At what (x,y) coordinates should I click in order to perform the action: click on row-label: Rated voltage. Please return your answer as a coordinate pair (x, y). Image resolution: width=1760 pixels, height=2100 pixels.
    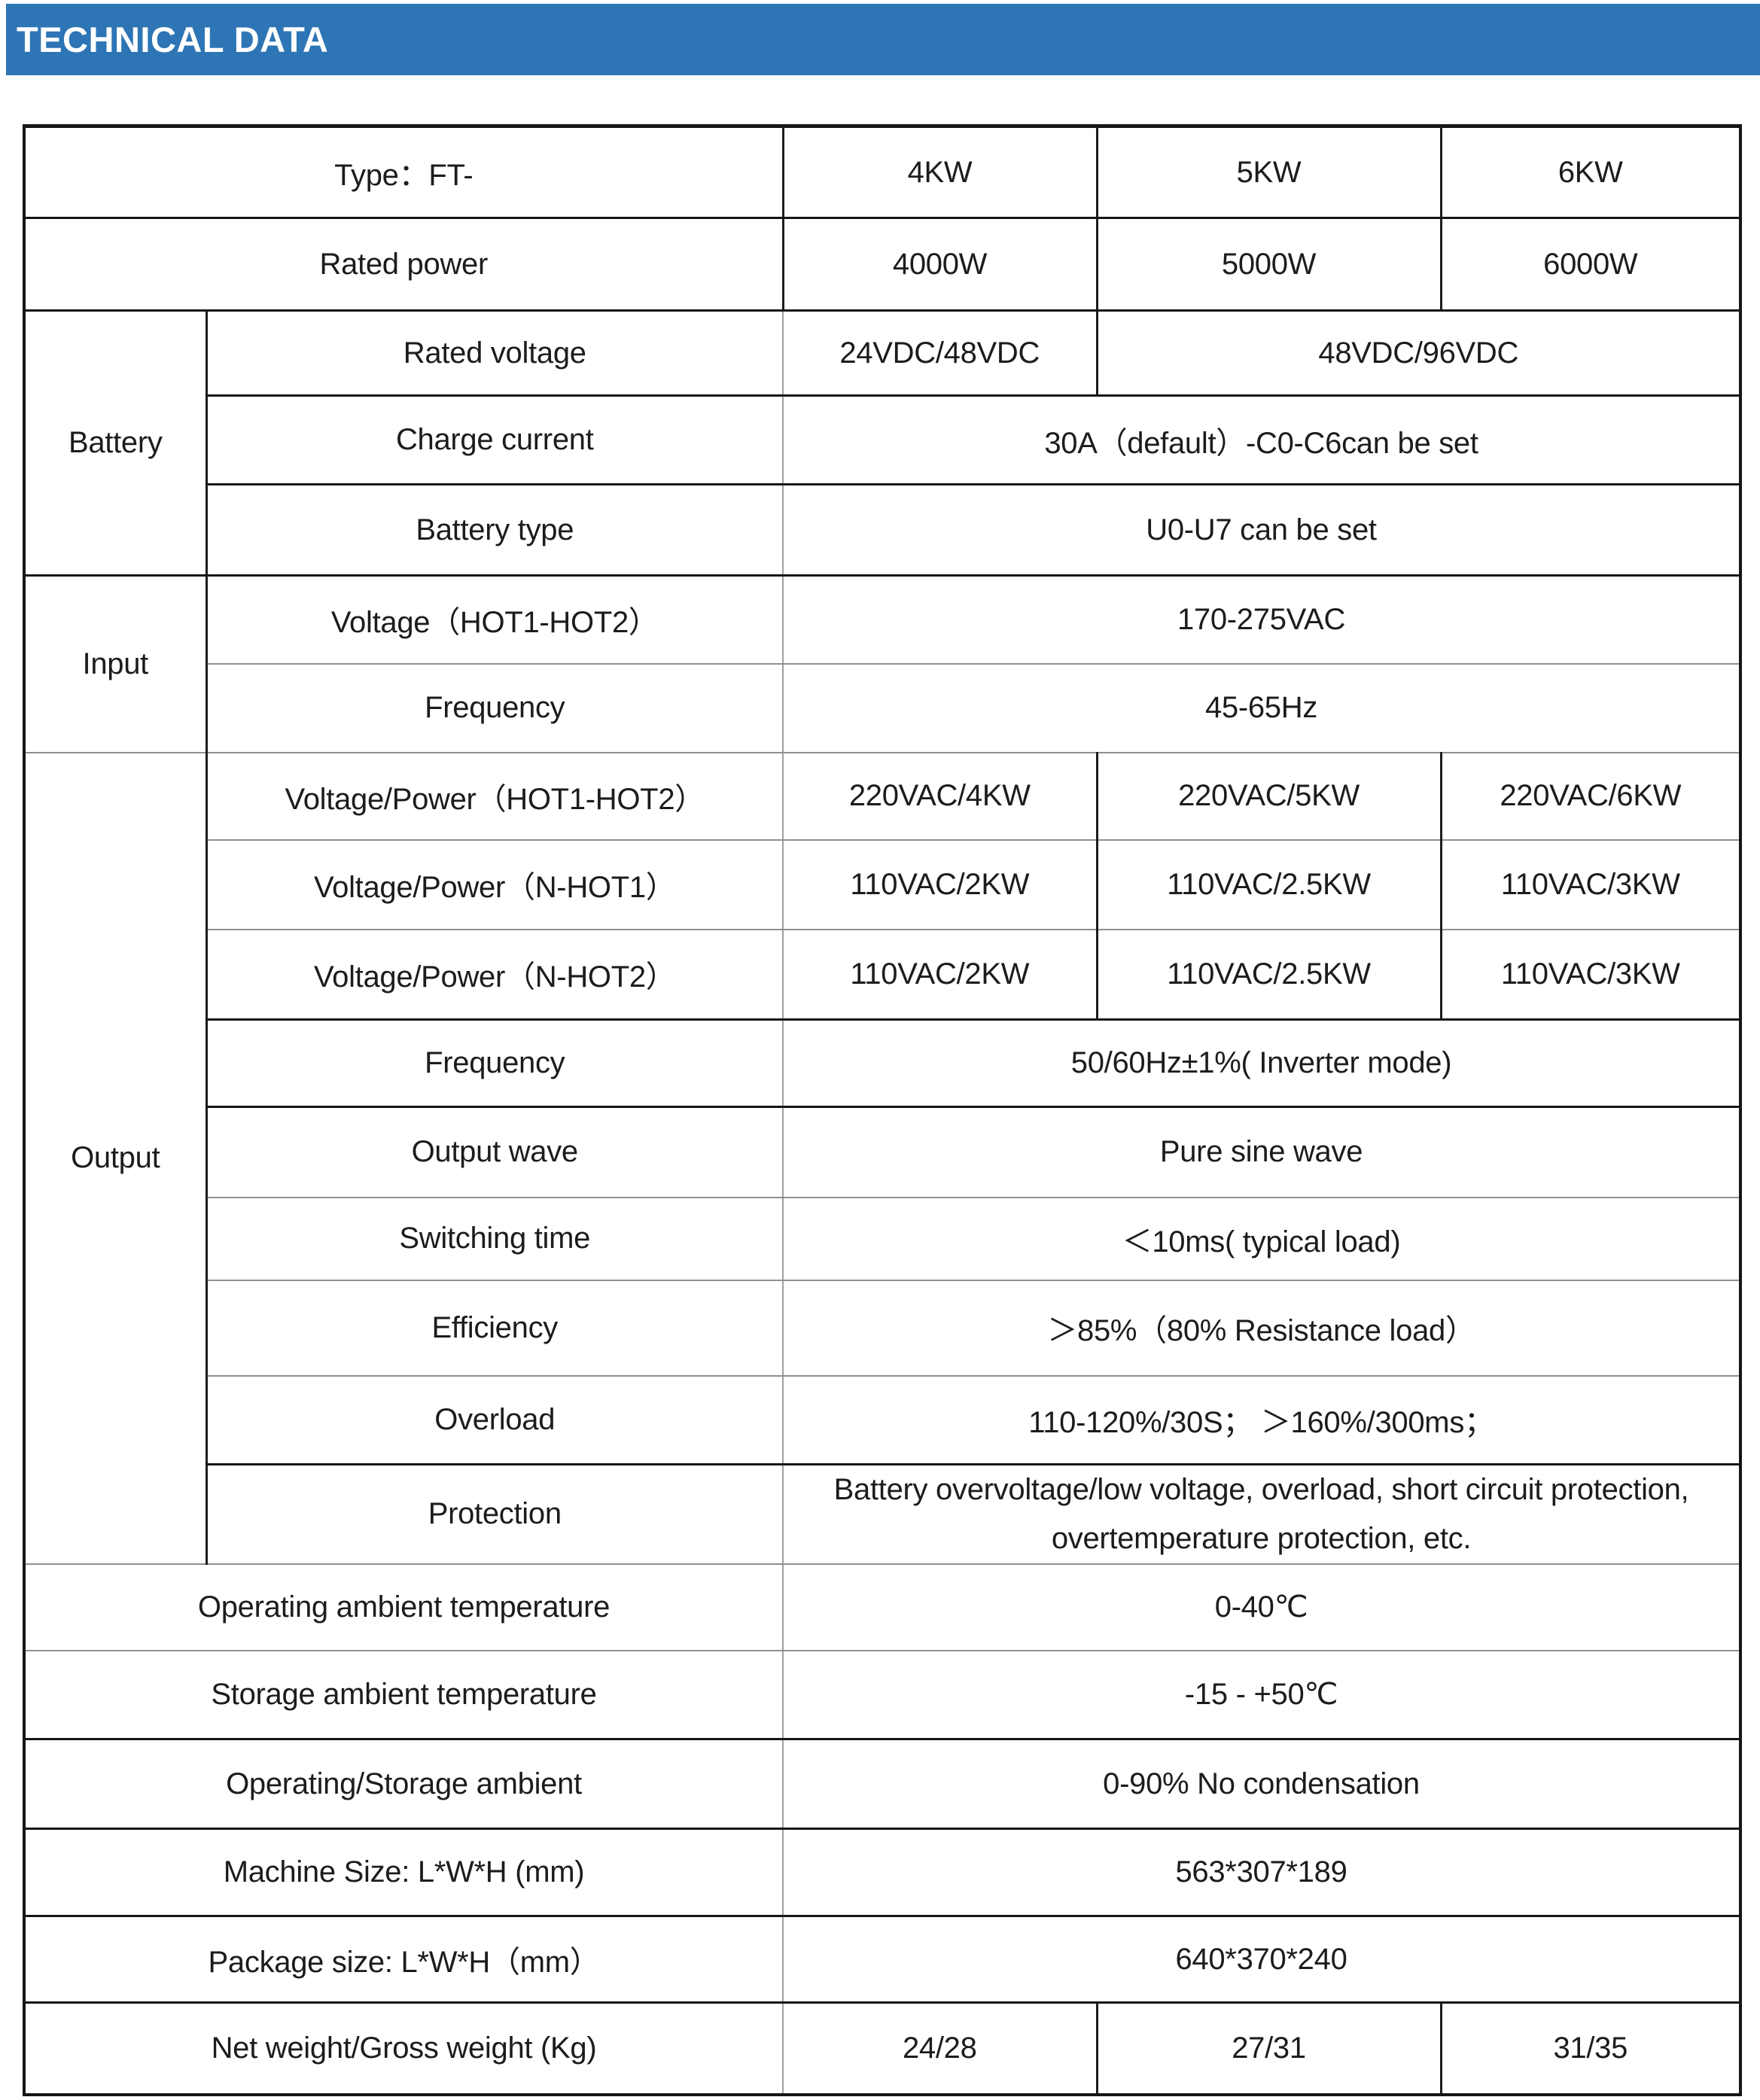
    Looking at the image, I should click on (494, 353).